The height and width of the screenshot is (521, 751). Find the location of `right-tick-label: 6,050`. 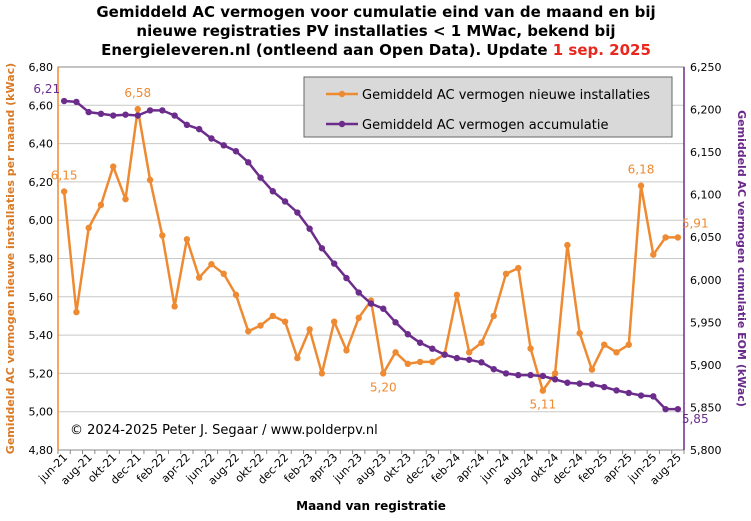

right-tick-label: 6,050 is located at coordinates (706, 237).